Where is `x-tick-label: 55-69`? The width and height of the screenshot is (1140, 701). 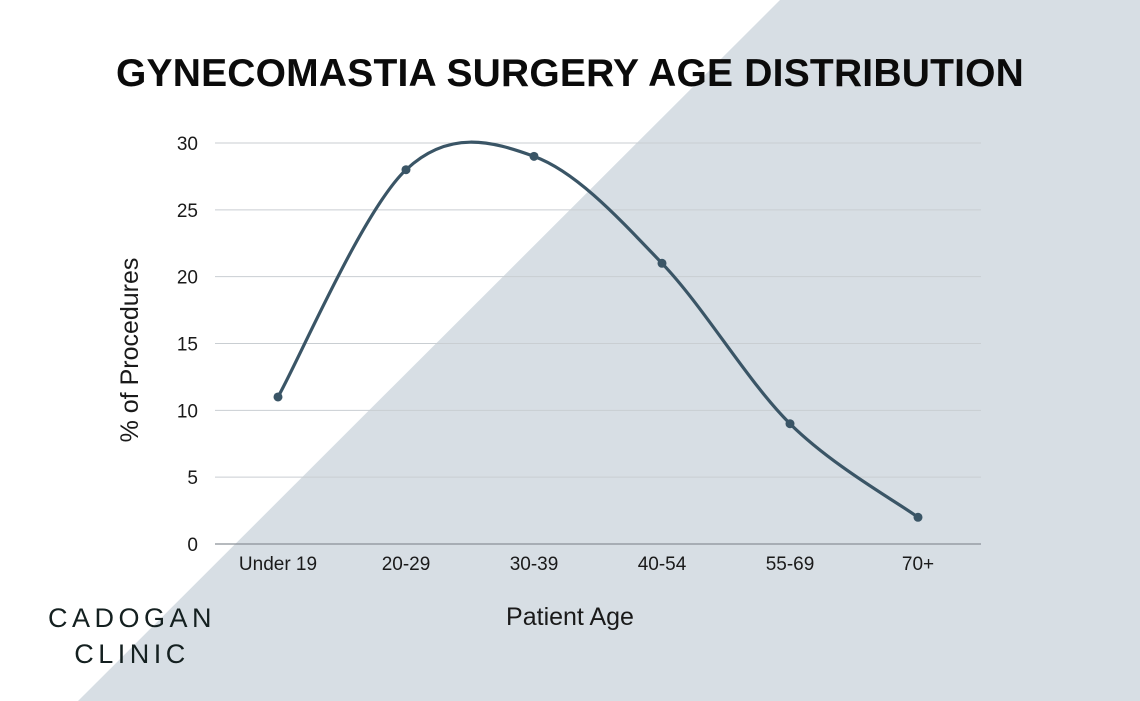 x-tick-label: 55-69 is located at coordinates (790, 564).